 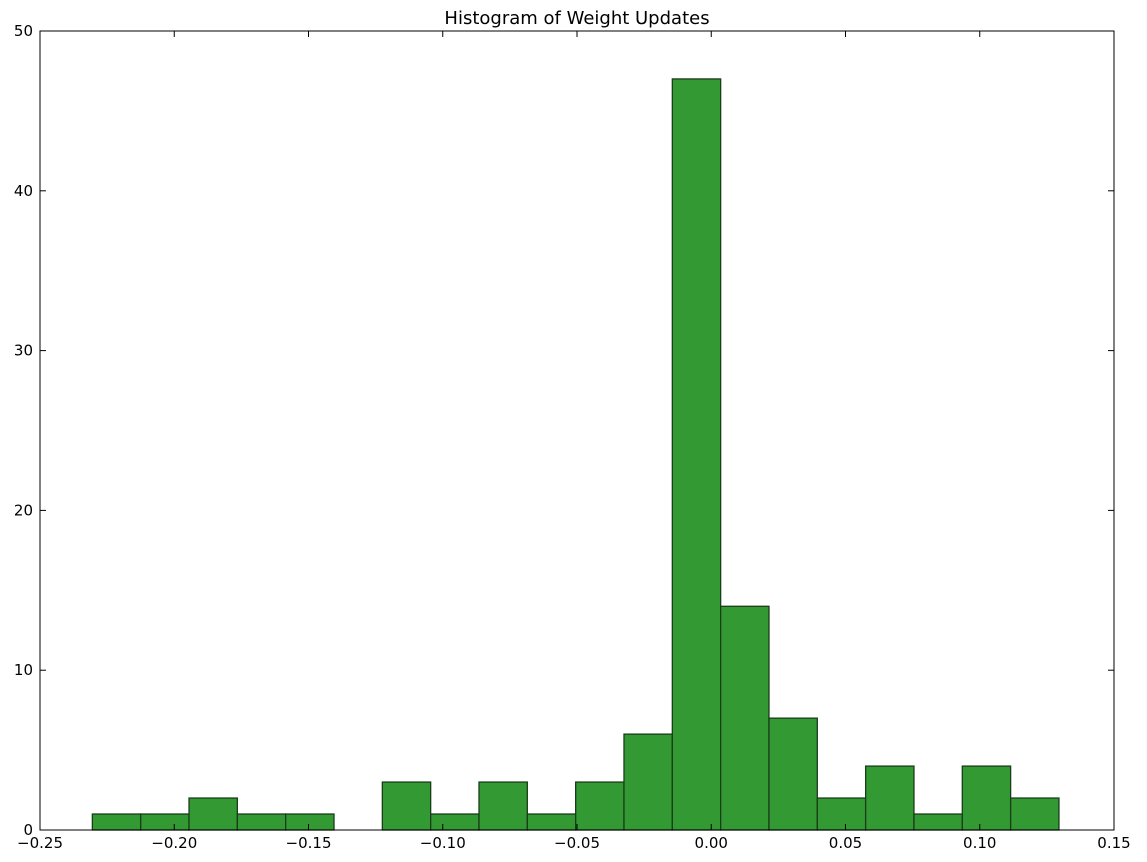 I want to click on chart-title: Histogram of Weight Updates, so click(x=576, y=18).